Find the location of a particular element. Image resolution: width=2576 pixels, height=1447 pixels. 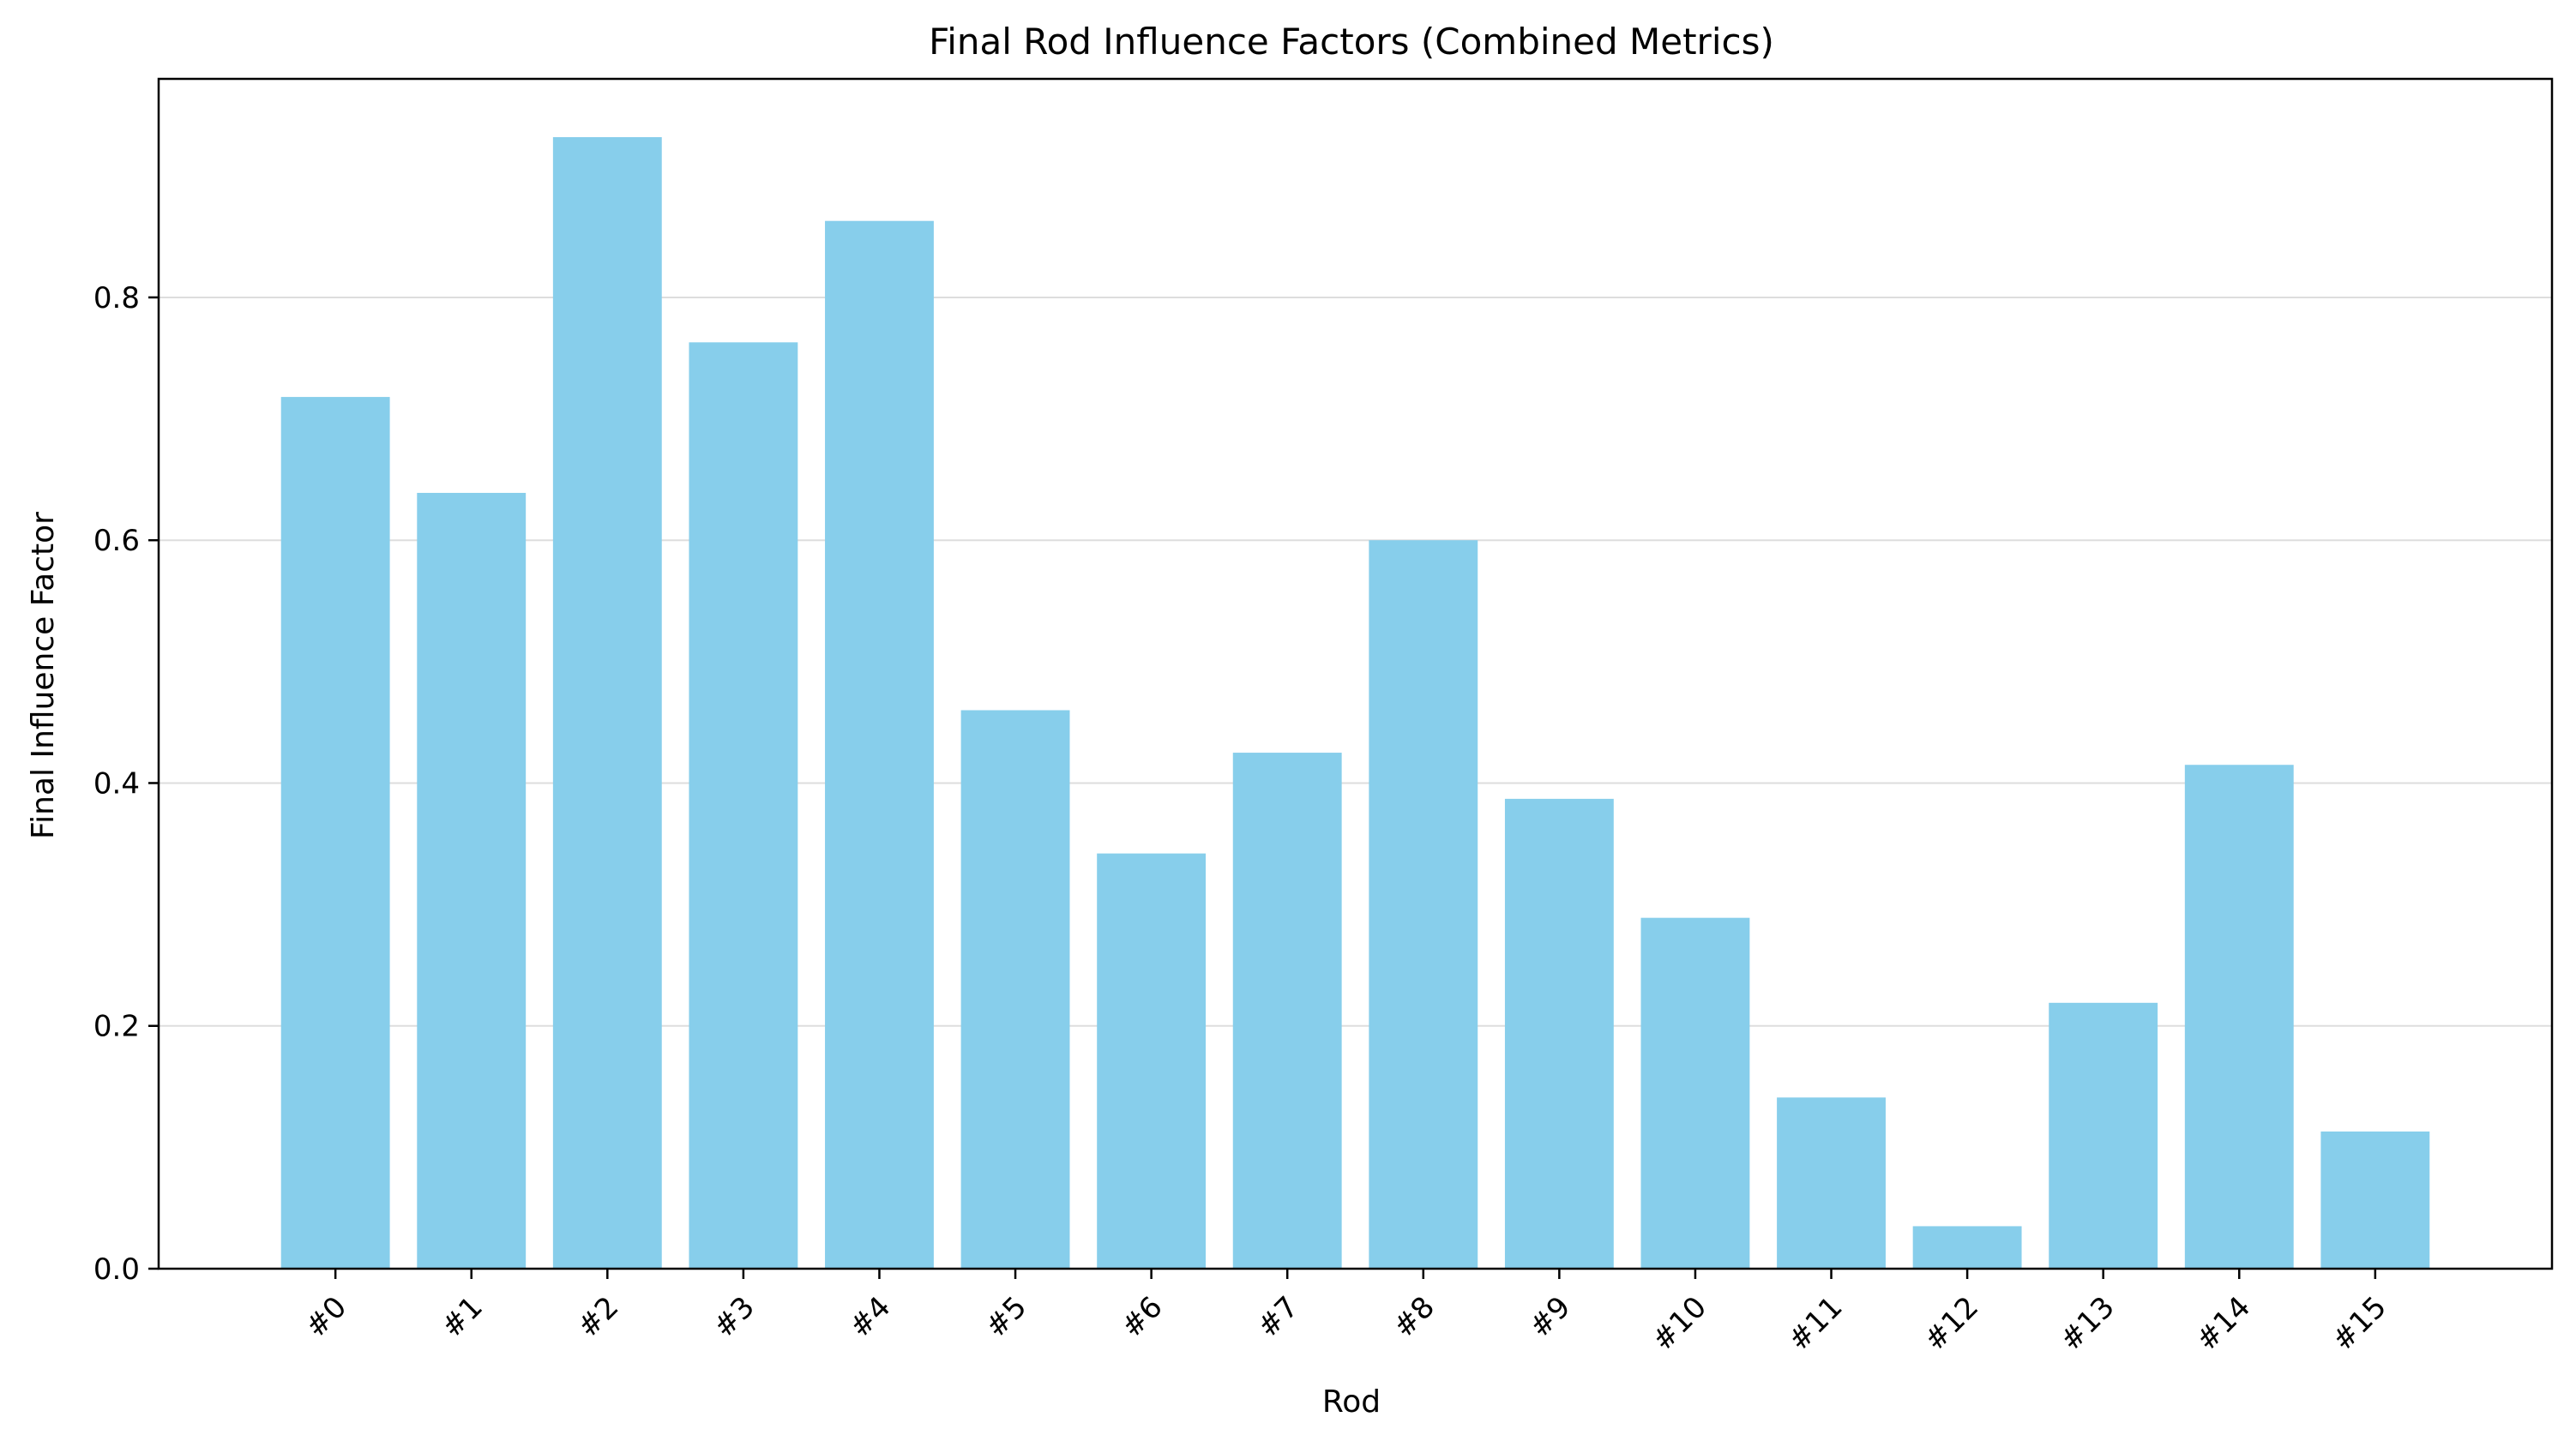

y-axis: 0.0 0.2 0.4 0.6 0.8 is located at coordinates (126, 784).